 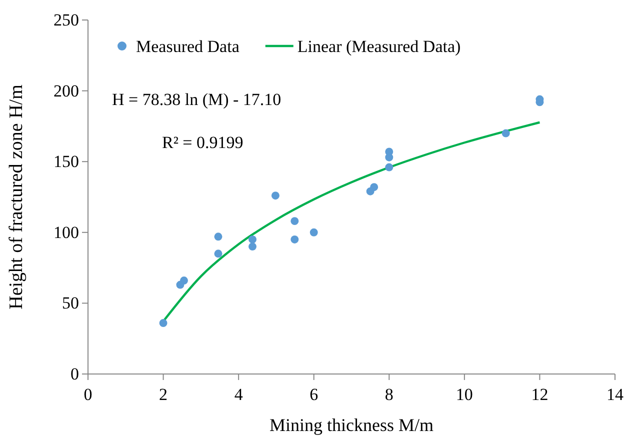 What do you see at coordinates (163, 394) in the screenshot?
I see `x-tick-label: 2` at bounding box center [163, 394].